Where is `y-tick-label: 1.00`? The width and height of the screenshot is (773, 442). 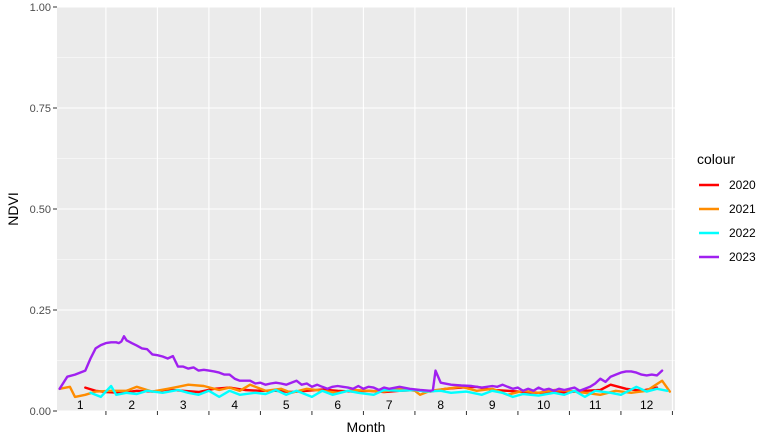 y-tick-label: 1.00 is located at coordinates (40, 8).